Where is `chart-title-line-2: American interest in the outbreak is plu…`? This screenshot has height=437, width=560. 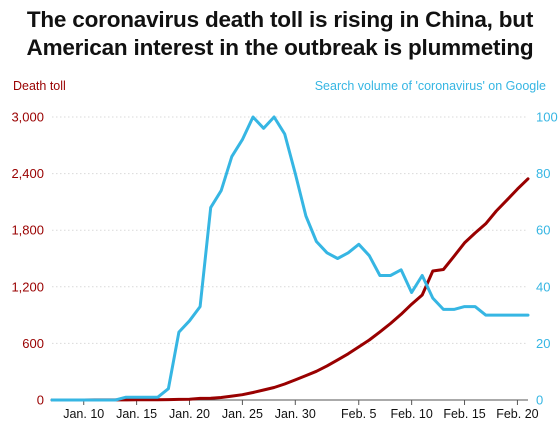
chart-title-line-2: American interest in the outbreak is plu… is located at coordinates (280, 47).